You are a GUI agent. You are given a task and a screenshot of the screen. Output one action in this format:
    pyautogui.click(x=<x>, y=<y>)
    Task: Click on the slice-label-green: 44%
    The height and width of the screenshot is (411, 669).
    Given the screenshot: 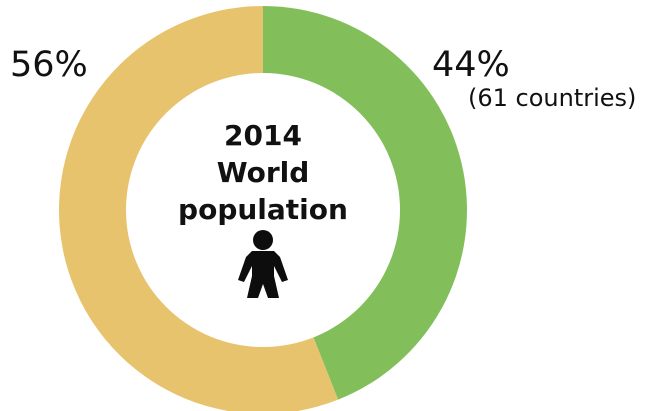 What is the action you would take?
    pyautogui.click(x=471, y=65)
    